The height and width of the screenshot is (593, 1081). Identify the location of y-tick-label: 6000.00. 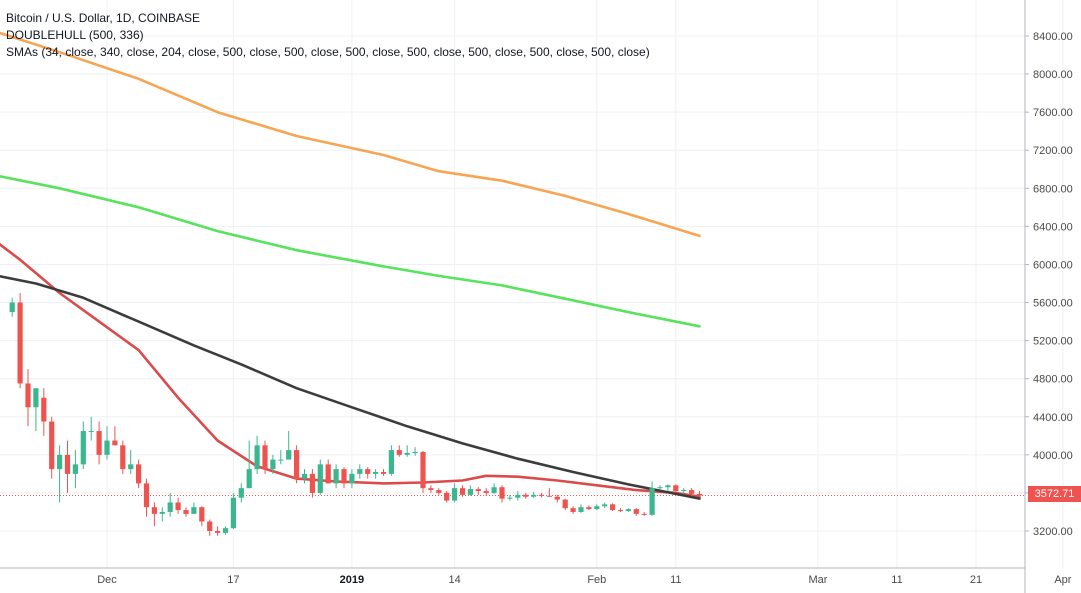
(1053, 265).